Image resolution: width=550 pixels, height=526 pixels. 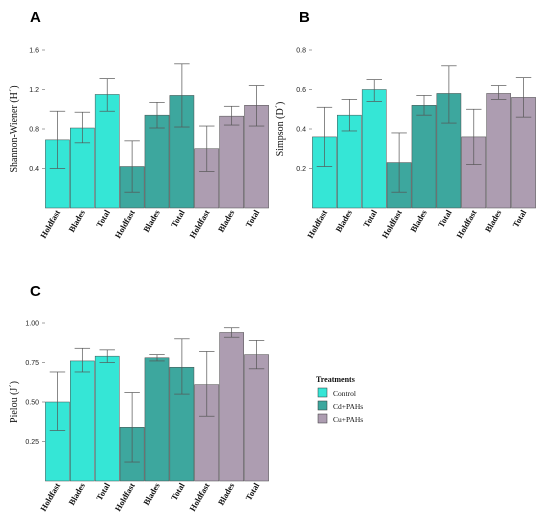 What do you see at coordinates (14, 128) in the screenshot?
I see `y-axis-label: Shannon-Wiener (H´)` at bounding box center [14, 128].